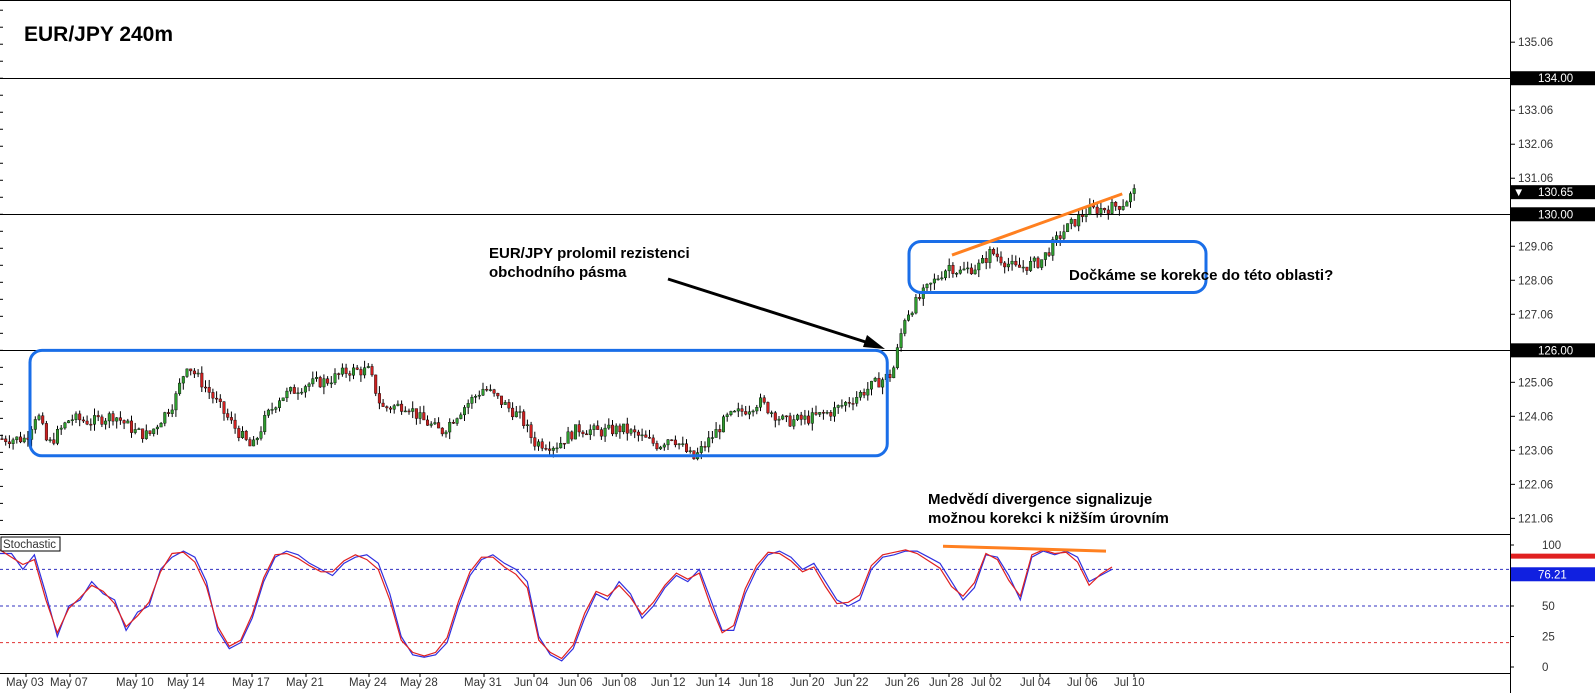 This screenshot has height=693, width=1595. I want to click on date-tick-label: Jul 02, so click(986, 683).